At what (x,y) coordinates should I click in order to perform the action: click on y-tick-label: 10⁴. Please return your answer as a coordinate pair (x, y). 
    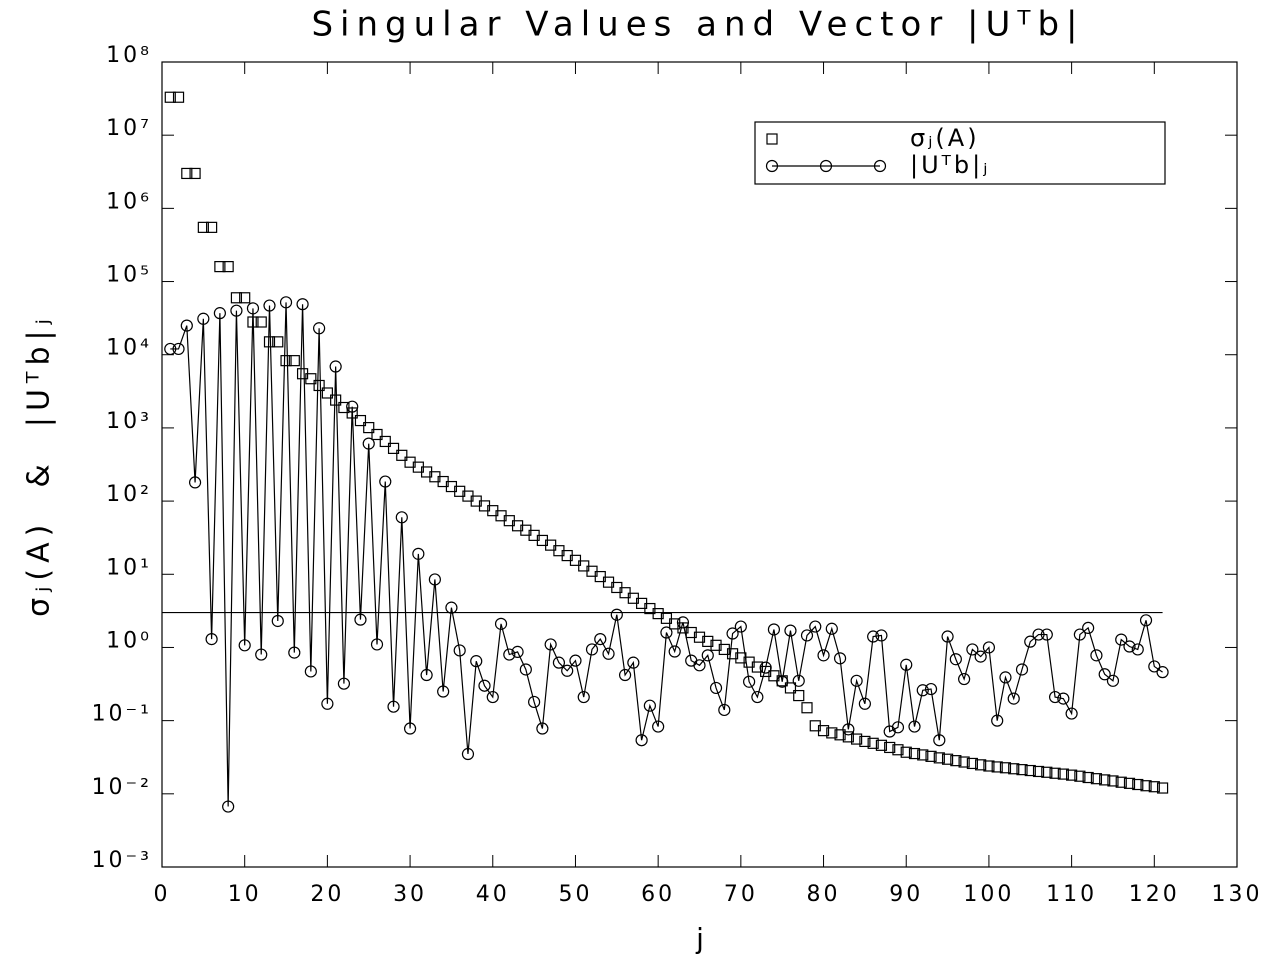
    Looking at the image, I should click on (129, 348).